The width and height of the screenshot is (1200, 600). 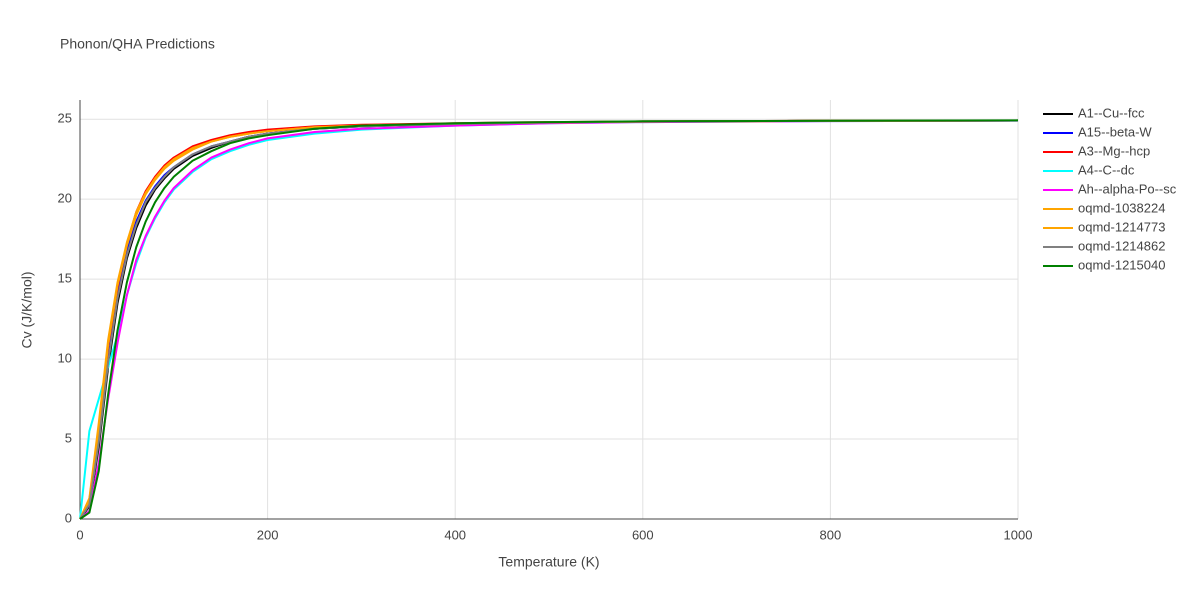 I want to click on y-tick-label: 15, so click(x=65, y=278).